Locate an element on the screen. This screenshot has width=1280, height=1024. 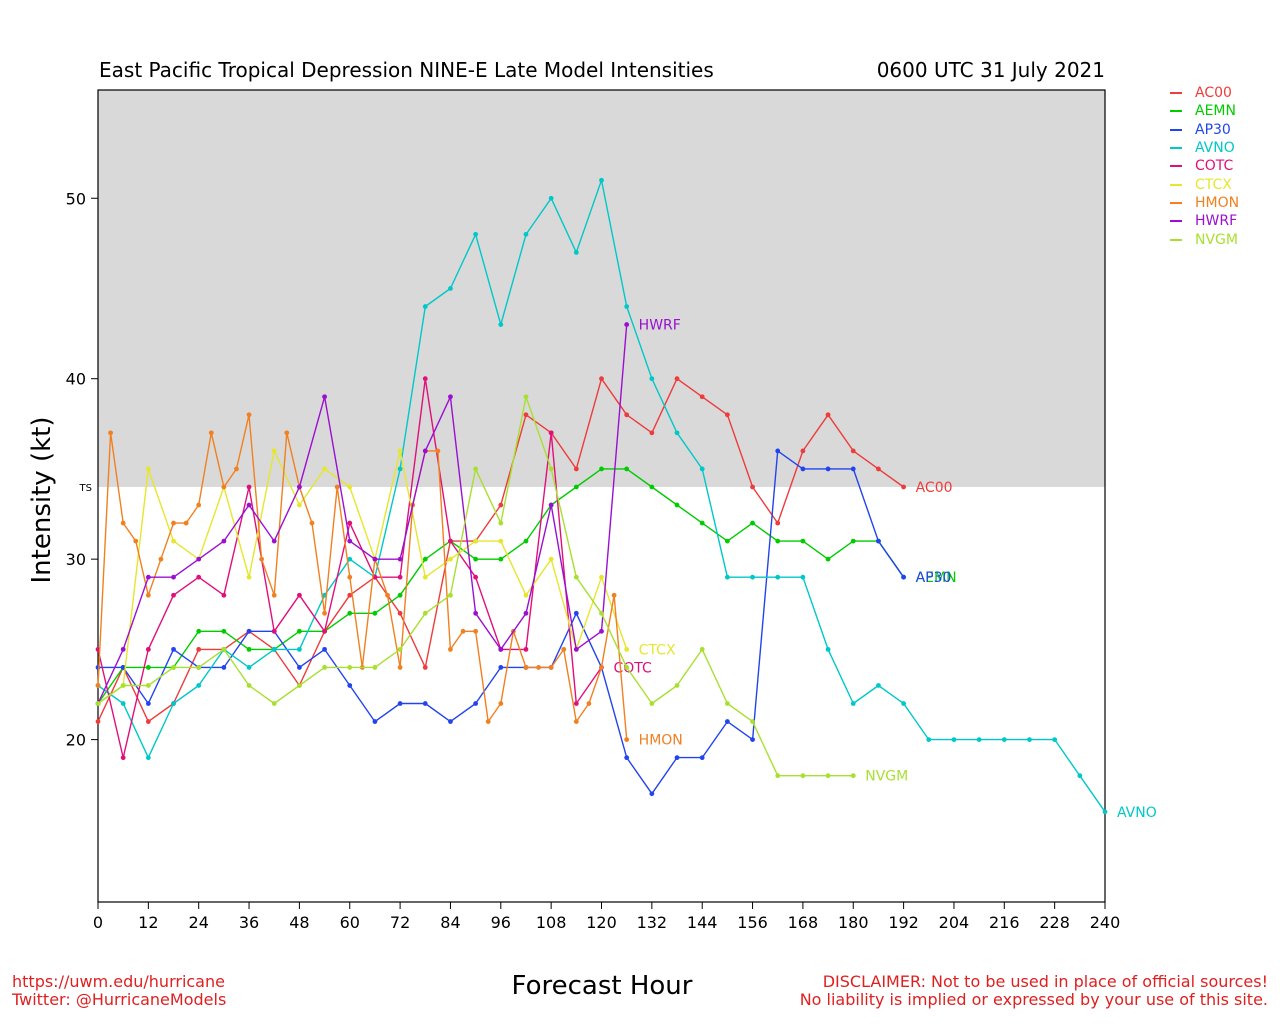
series-end-label-hwrf: HWRF is located at coordinates (660, 326).